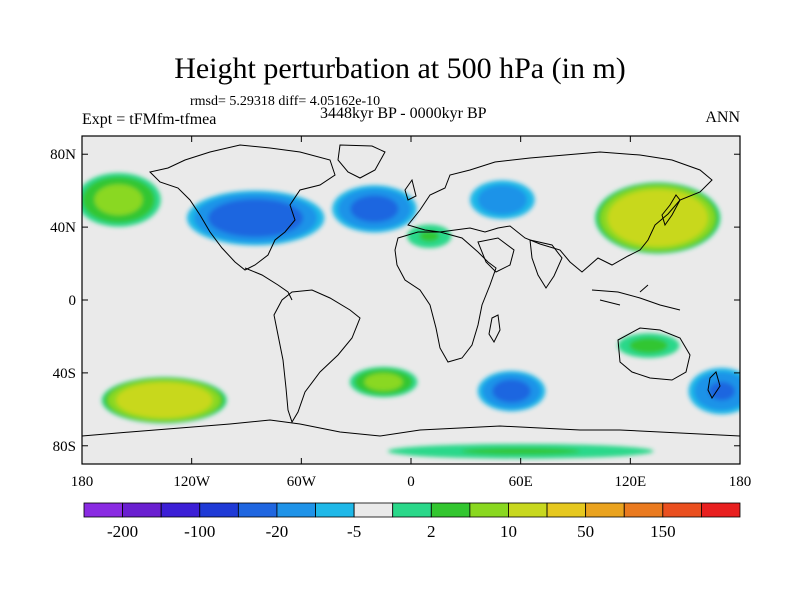  Describe the element at coordinates (122, 531) in the screenshot. I see `colorbar-label: -200` at that location.